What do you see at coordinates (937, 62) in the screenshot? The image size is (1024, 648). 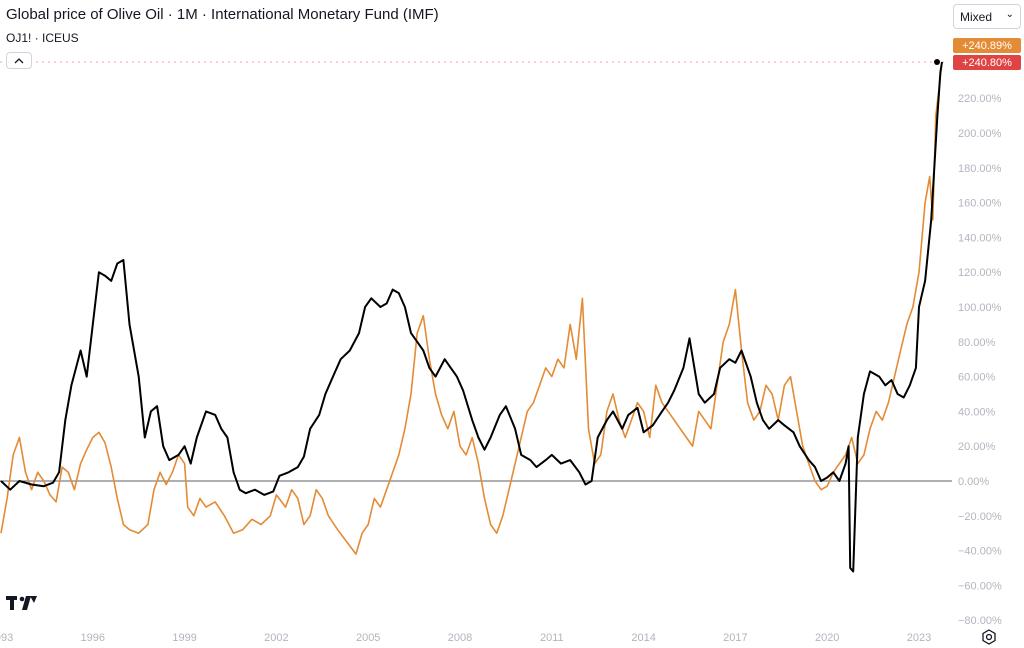 I see `last-point-marker` at bounding box center [937, 62].